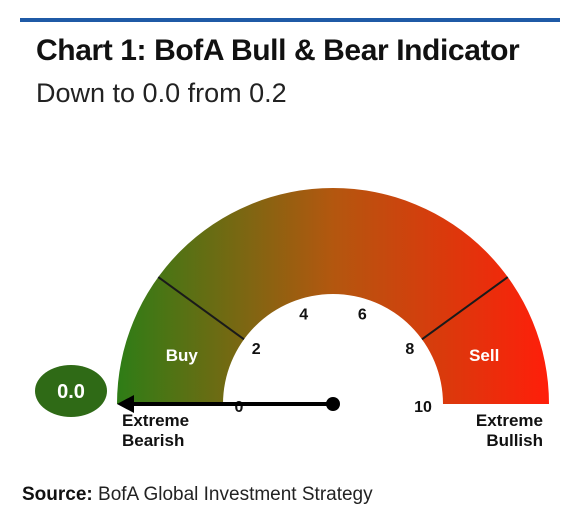 The height and width of the screenshot is (518, 575). I want to click on needle-pivot, so click(333, 404).